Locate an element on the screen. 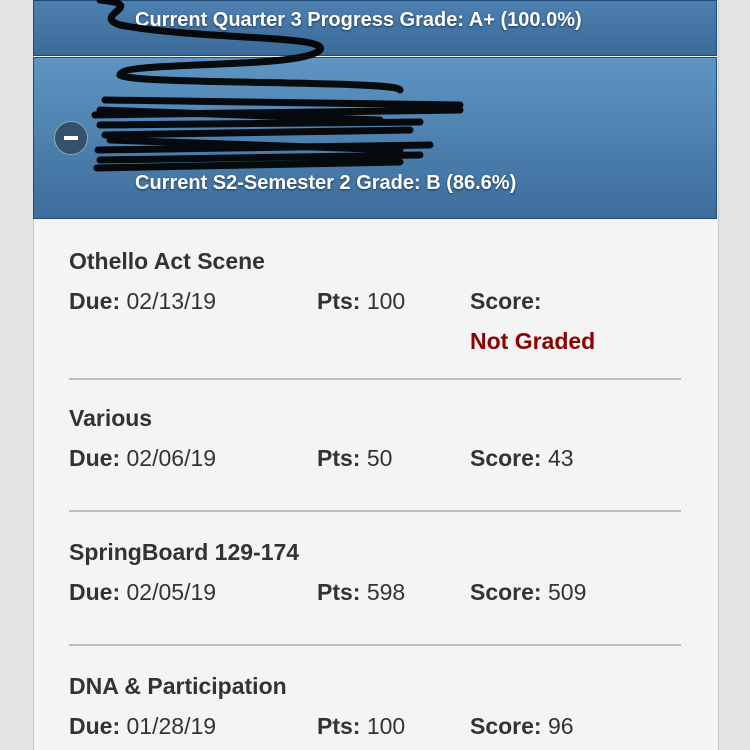  assignment-title: Various is located at coordinates (111, 418).